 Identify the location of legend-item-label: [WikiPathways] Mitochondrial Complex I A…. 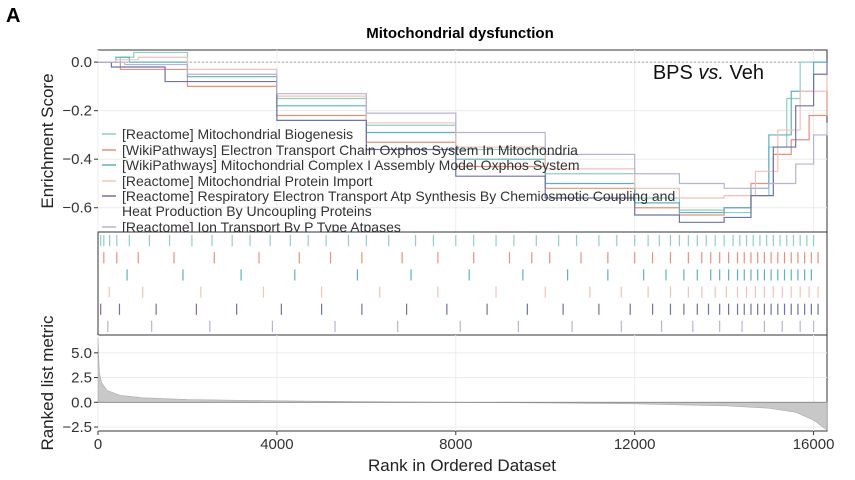
(351, 165).